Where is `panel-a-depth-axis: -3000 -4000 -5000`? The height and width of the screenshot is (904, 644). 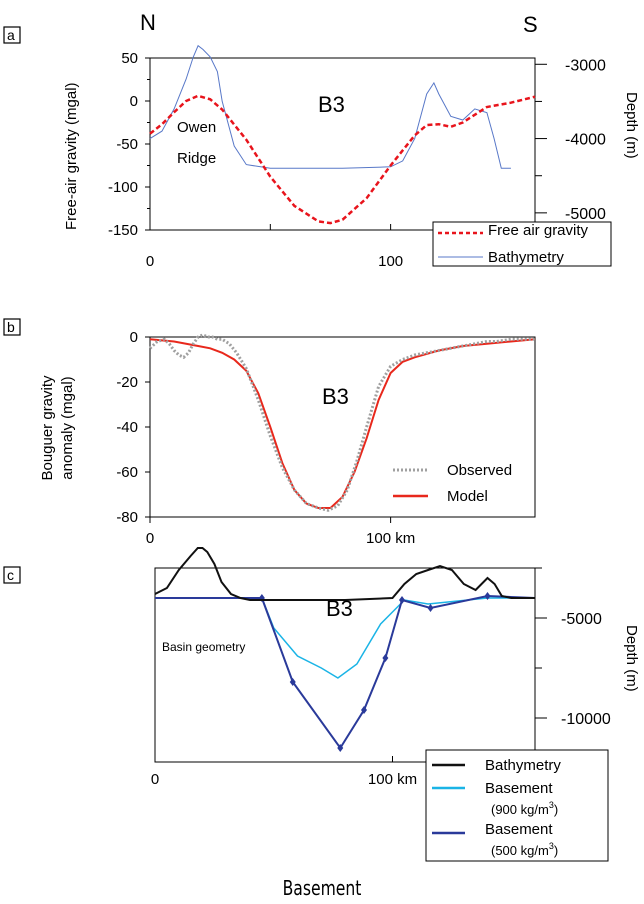
panel-a-depth-axis: -3000 -4000 -5000 is located at coordinates (570, 140).